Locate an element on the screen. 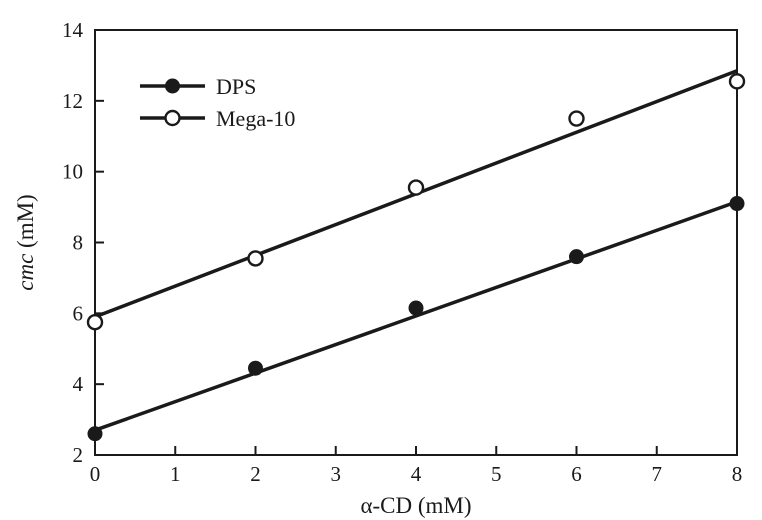  x-tick-label: 4 is located at coordinates (416, 474).